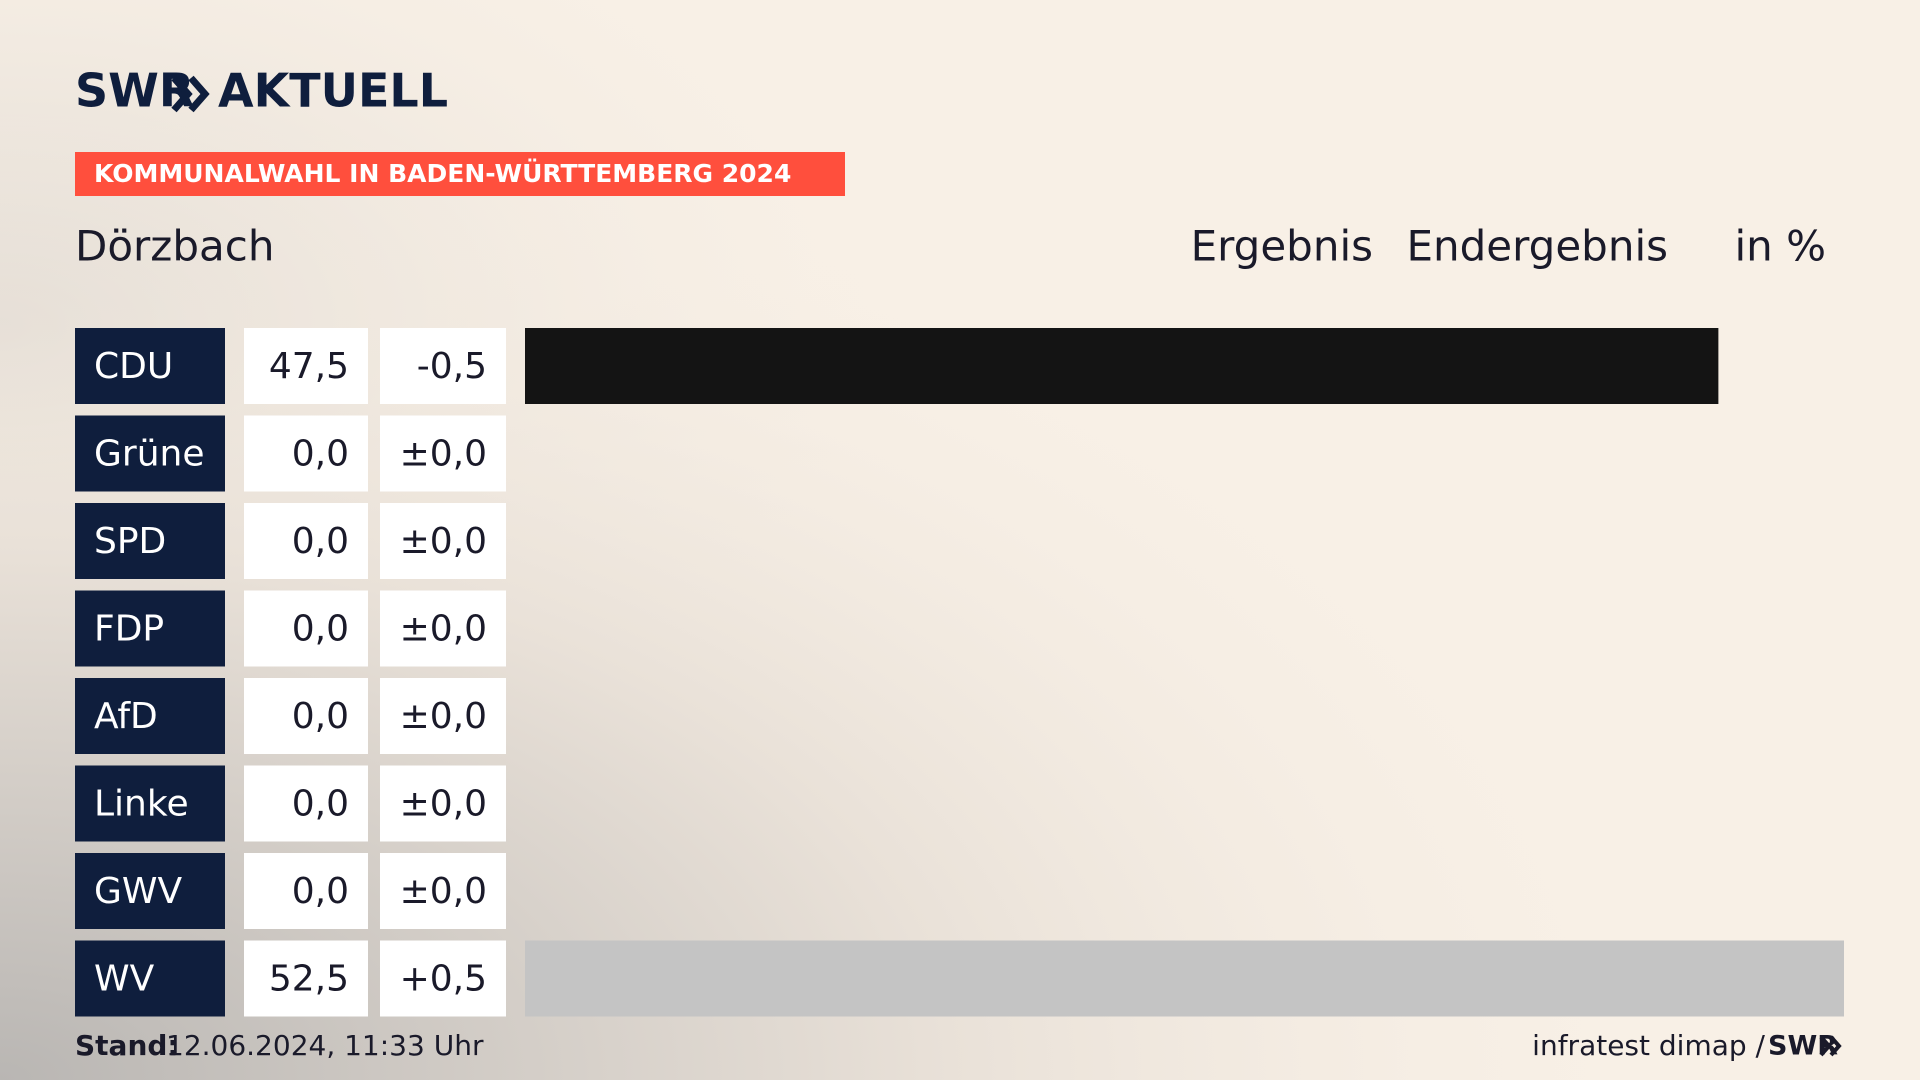 The width and height of the screenshot is (1920, 1080). Describe the element at coordinates (442, 173) in the screenshot. I see `kicker: KOMMUNALWAHL IN BADEN-WÜRTTEMBERG 2024` at that location.